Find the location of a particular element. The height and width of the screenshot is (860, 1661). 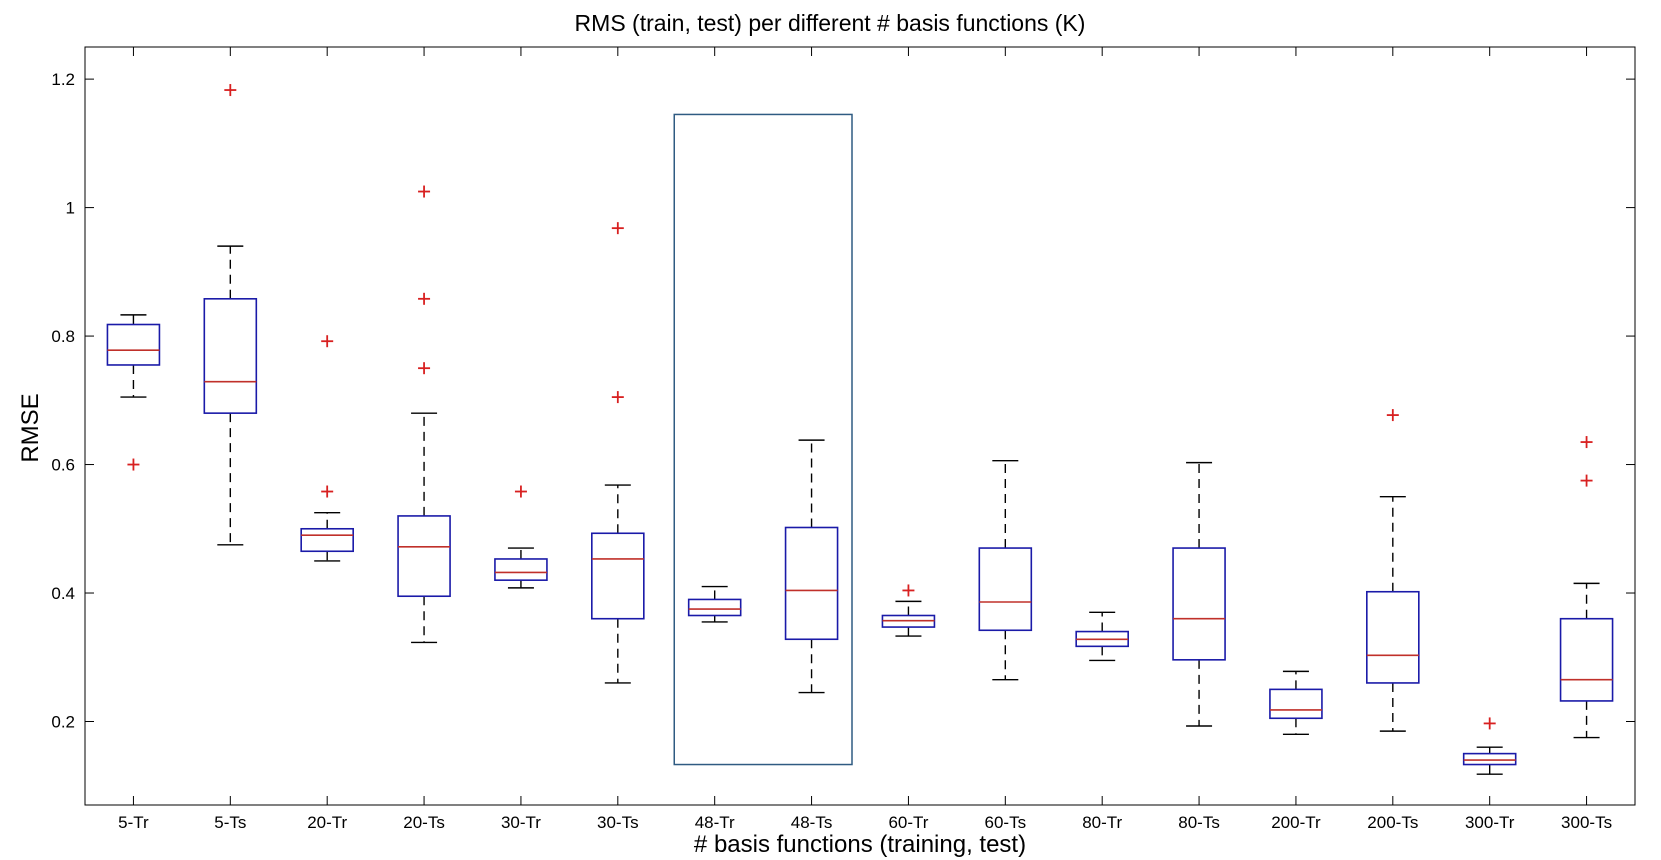

x-tick-label: 48-Ts is located at coordinates (812, 822).